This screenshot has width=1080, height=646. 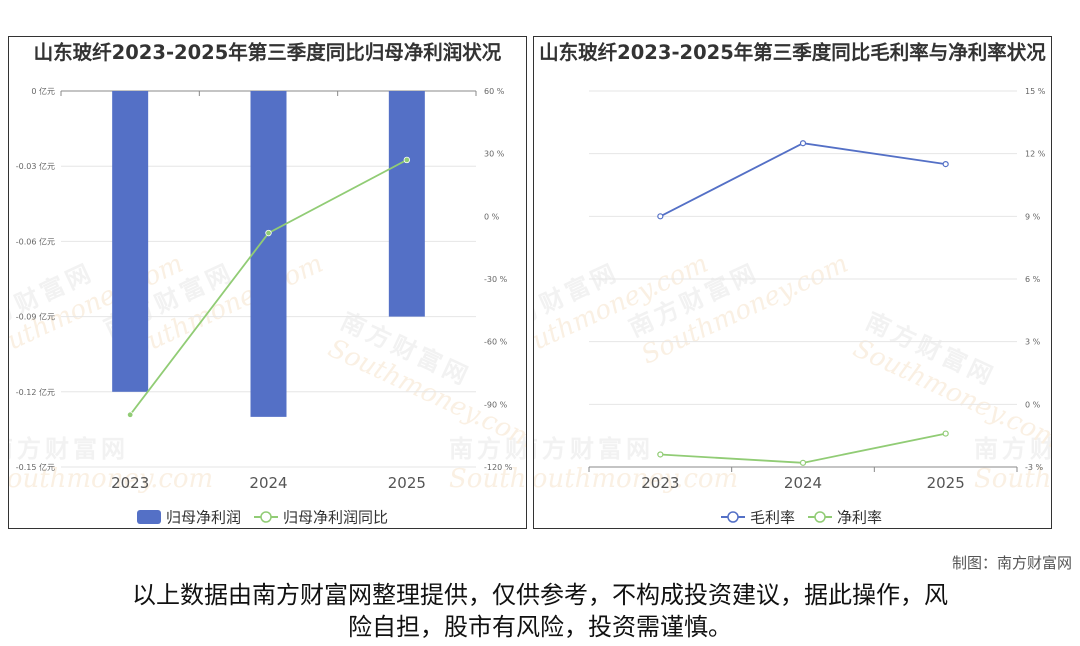 I want to click on legend-swatch-bar, so click(x=149, y=517).